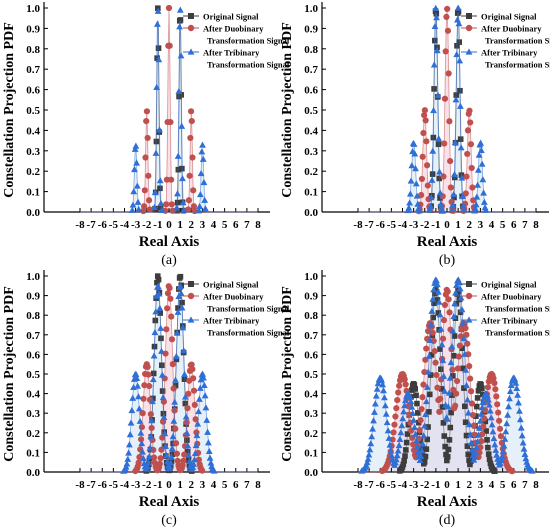 This screenshot has width=550, height=531. Describe the element at coordinates (458, 225) in the screenshot. I see `x-tick-label: 1` at that location.